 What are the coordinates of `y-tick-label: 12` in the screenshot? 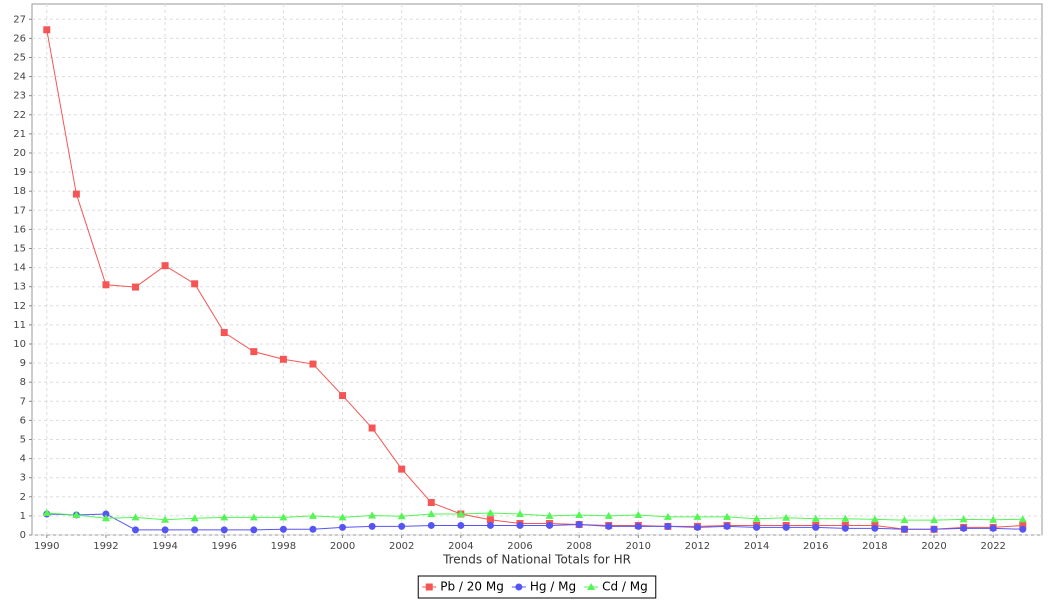 It's located at (19, 306).